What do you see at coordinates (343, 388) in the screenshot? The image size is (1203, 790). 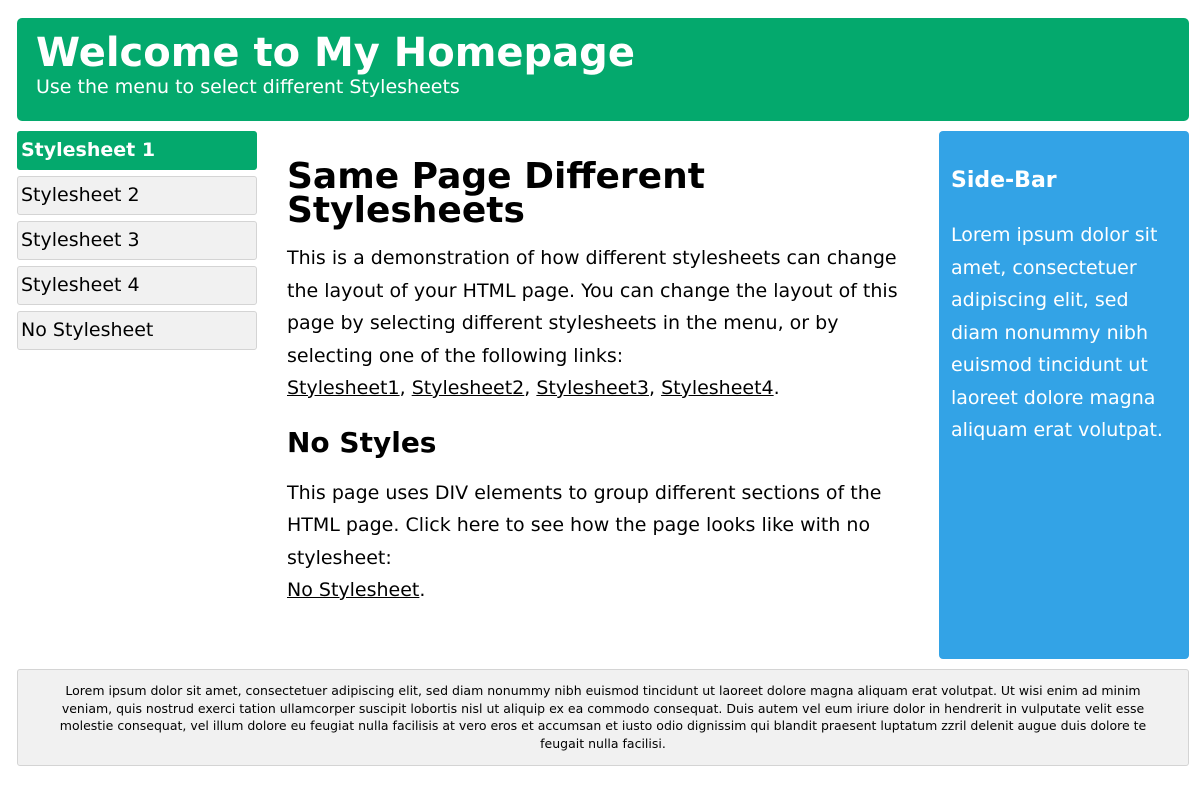 I see `link-stylesheet1: Stylesheet1` at bounding box center [343, 388].